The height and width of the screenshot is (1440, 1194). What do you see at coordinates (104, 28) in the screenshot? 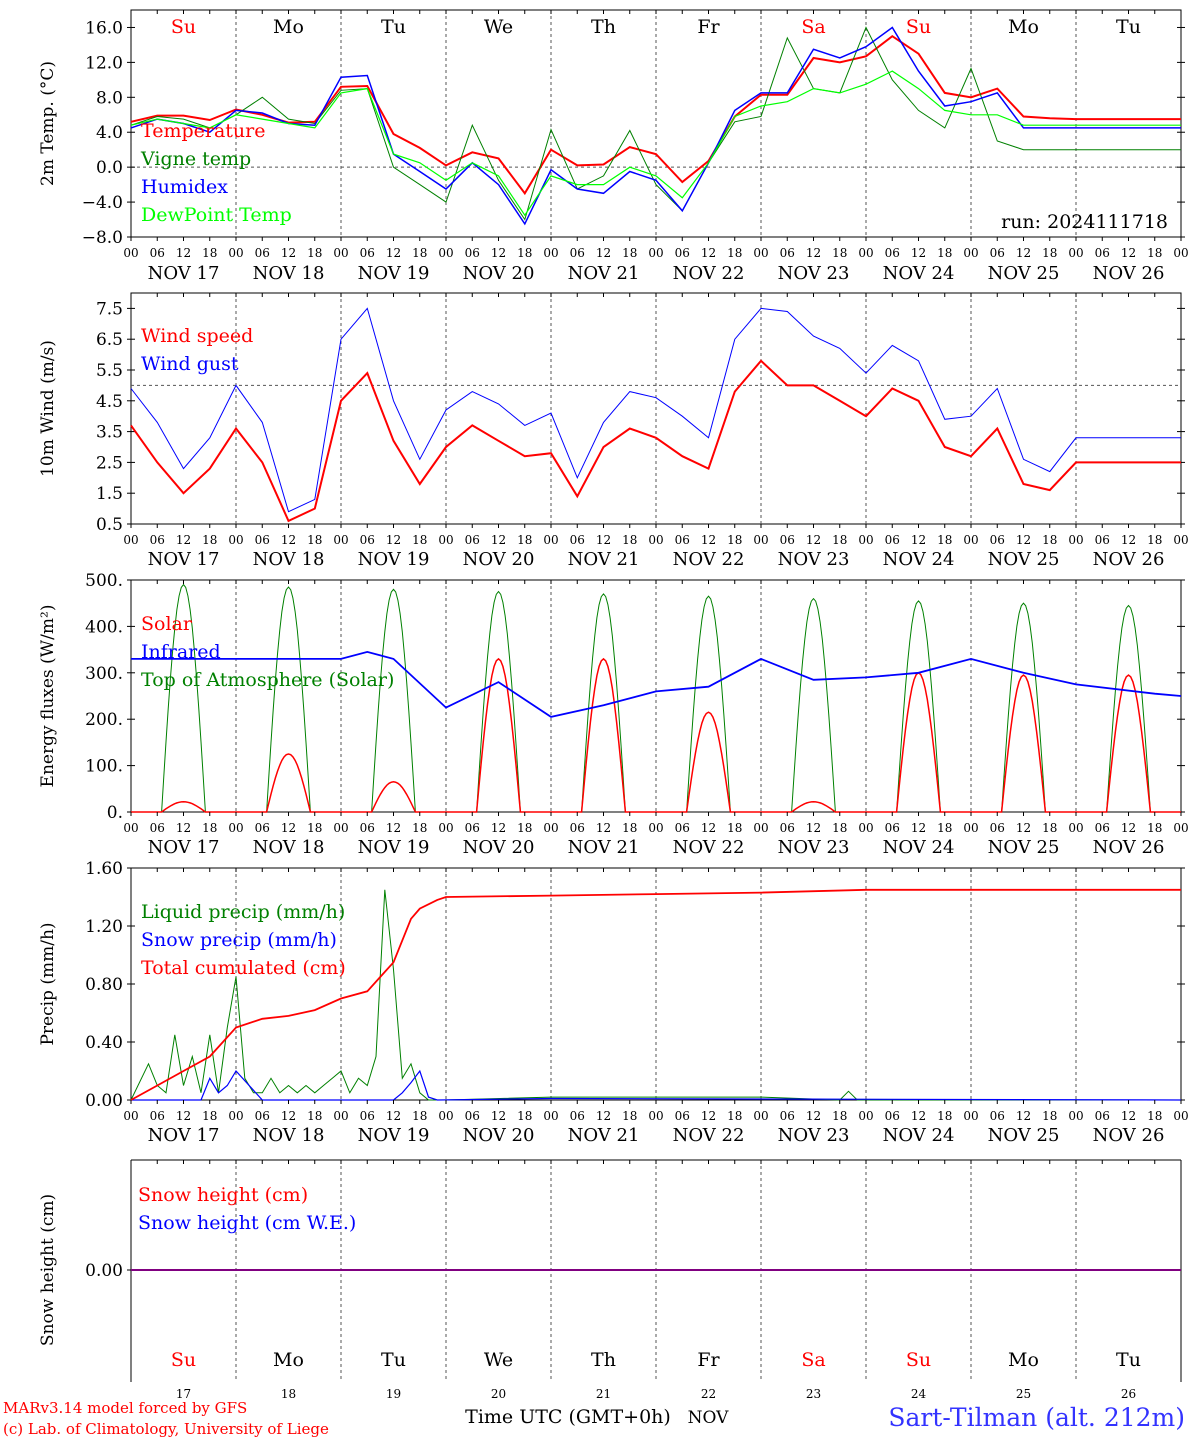
I see `y-tick-label: 16.0` at bounding box center [104, 28].